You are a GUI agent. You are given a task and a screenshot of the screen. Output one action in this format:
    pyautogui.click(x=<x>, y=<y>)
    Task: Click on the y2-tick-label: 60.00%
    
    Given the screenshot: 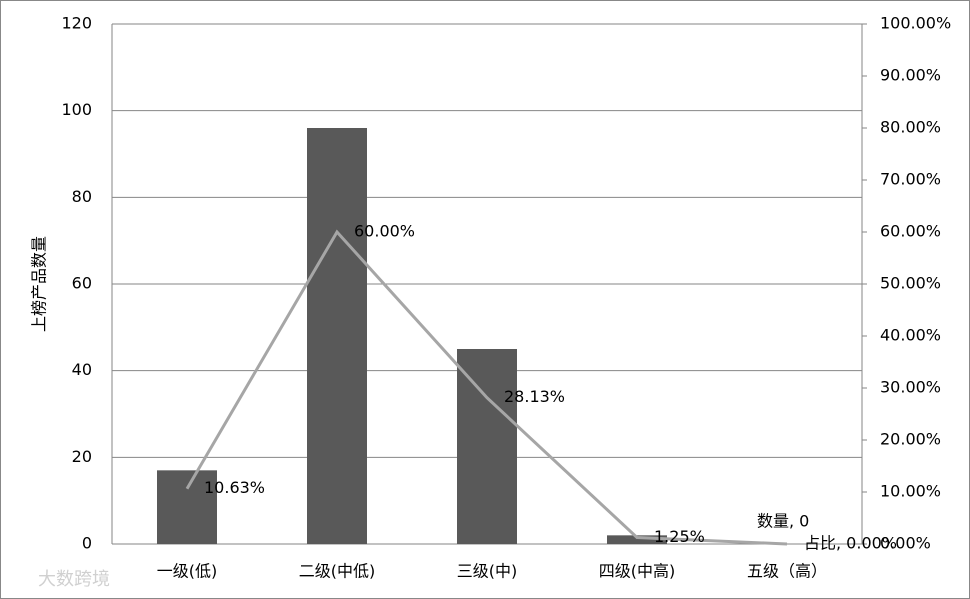 What is the action you would take?
    pyautogui.click(x=910, y=231)
    